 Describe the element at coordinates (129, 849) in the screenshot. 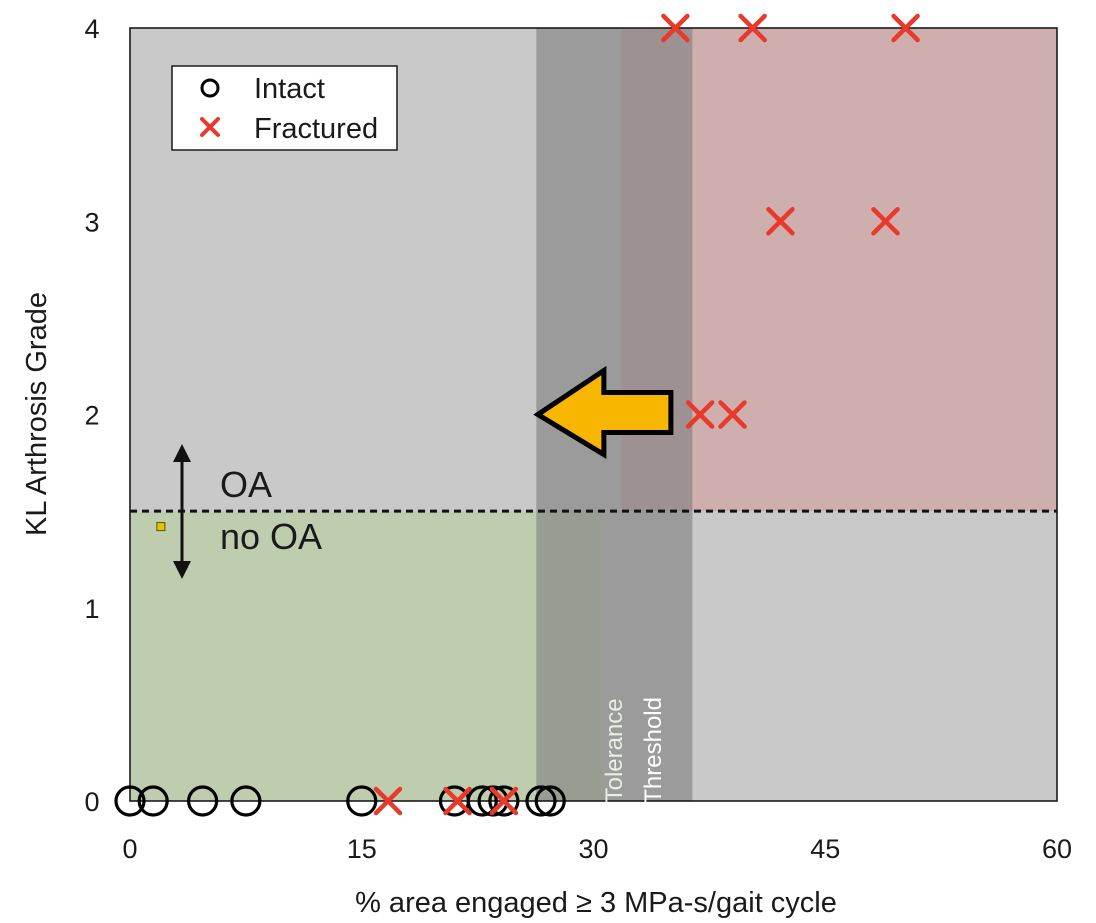

I see `x-tick-label: 0` at that location.